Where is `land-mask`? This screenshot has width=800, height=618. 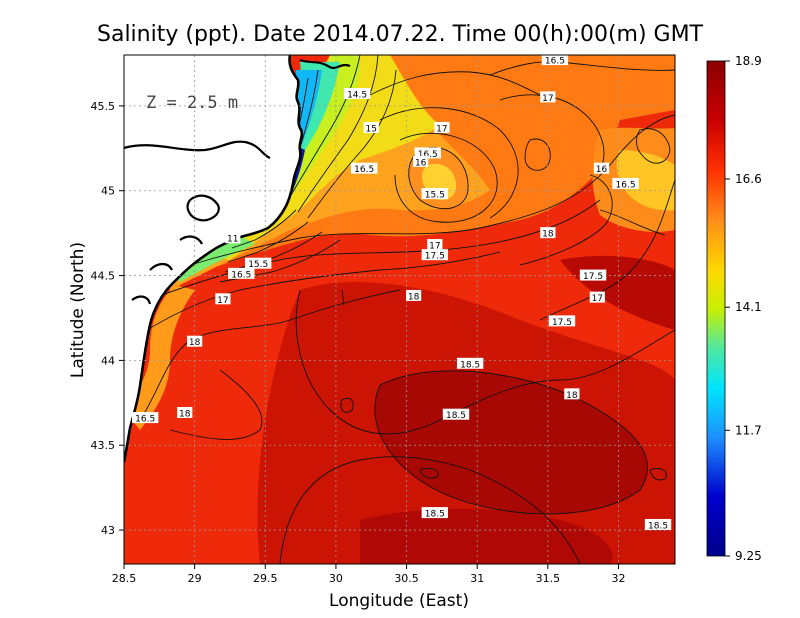
land-mask is located at coordinates (213, 258).